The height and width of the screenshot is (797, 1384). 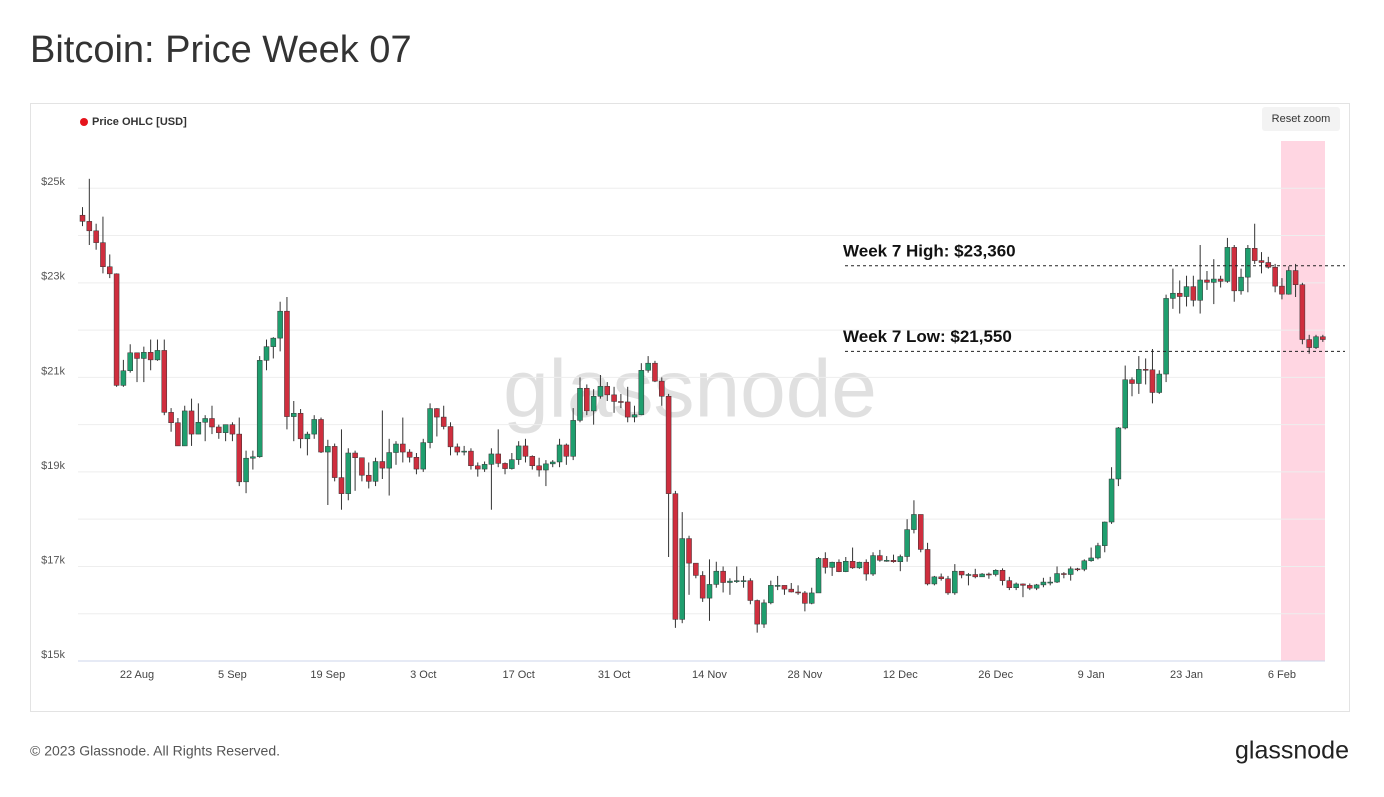 I want to click on annotation-label: Week 7 Low: $21,550, so click(x=927, y=336).